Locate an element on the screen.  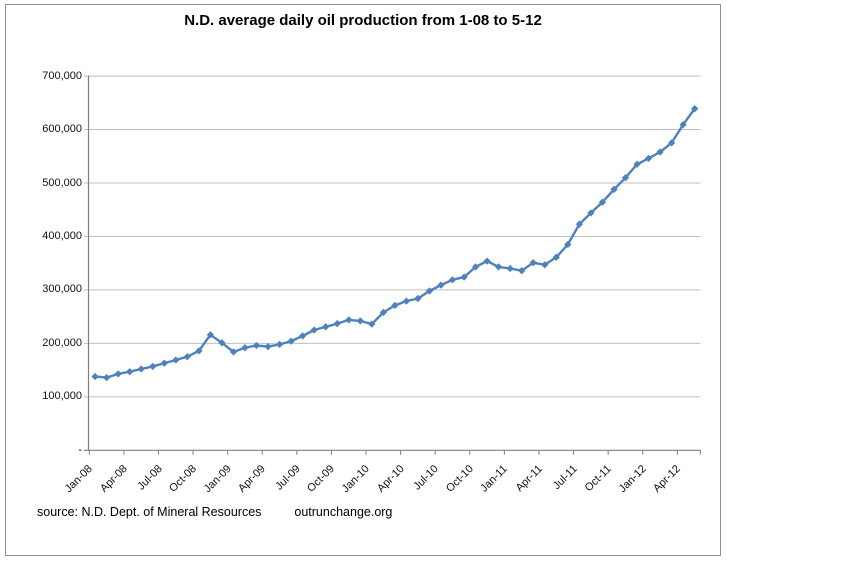
source-text: source: N.D. Dept. of Mineral Resources is located at coordinates (149, 512).